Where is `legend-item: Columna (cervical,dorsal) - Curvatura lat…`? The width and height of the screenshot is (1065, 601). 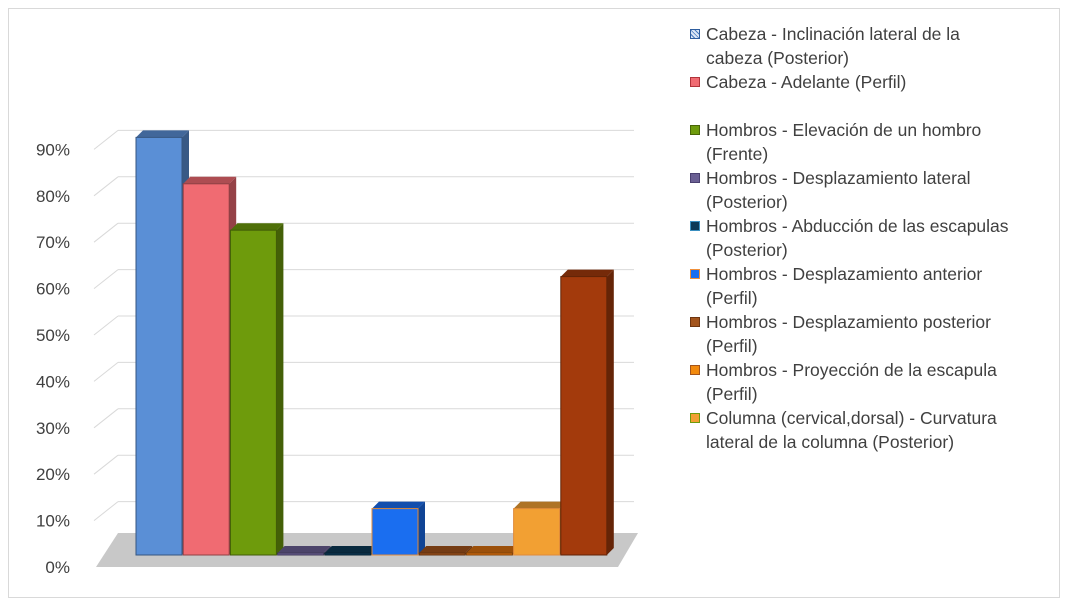 legend-item: Columna (cervical,dorsal) - Curvatura lat… is located at coordinates (873, 430).